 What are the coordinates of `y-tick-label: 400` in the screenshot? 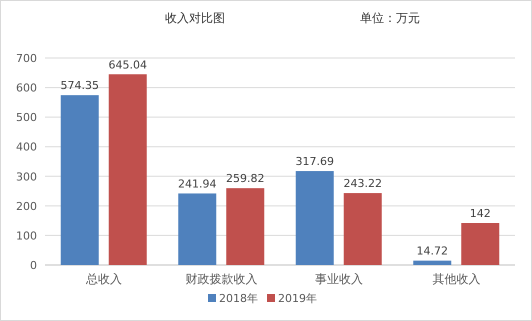 It's located at (26, 147).